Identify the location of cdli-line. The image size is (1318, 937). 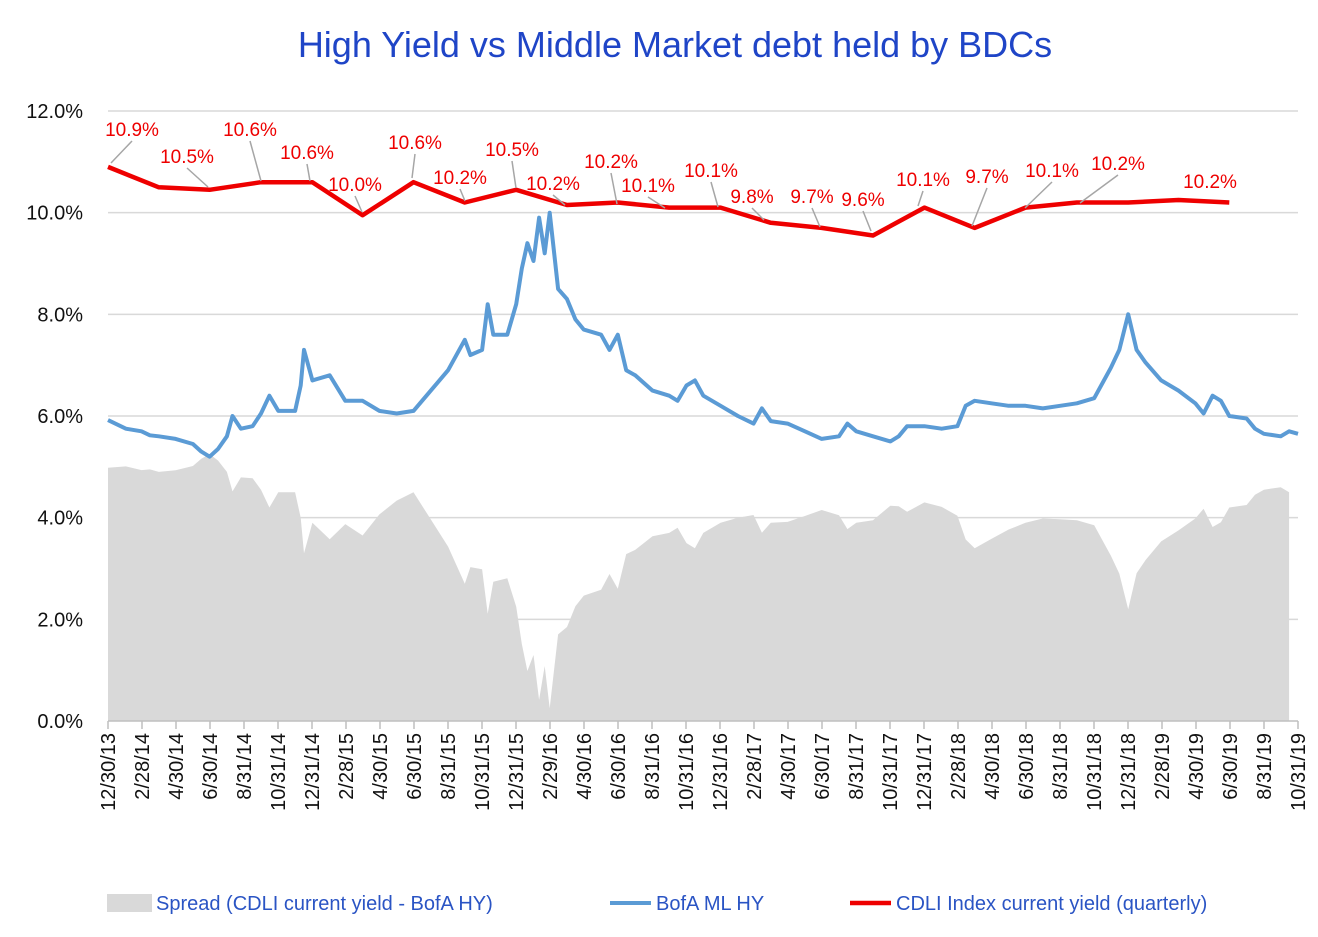
(668, 201).